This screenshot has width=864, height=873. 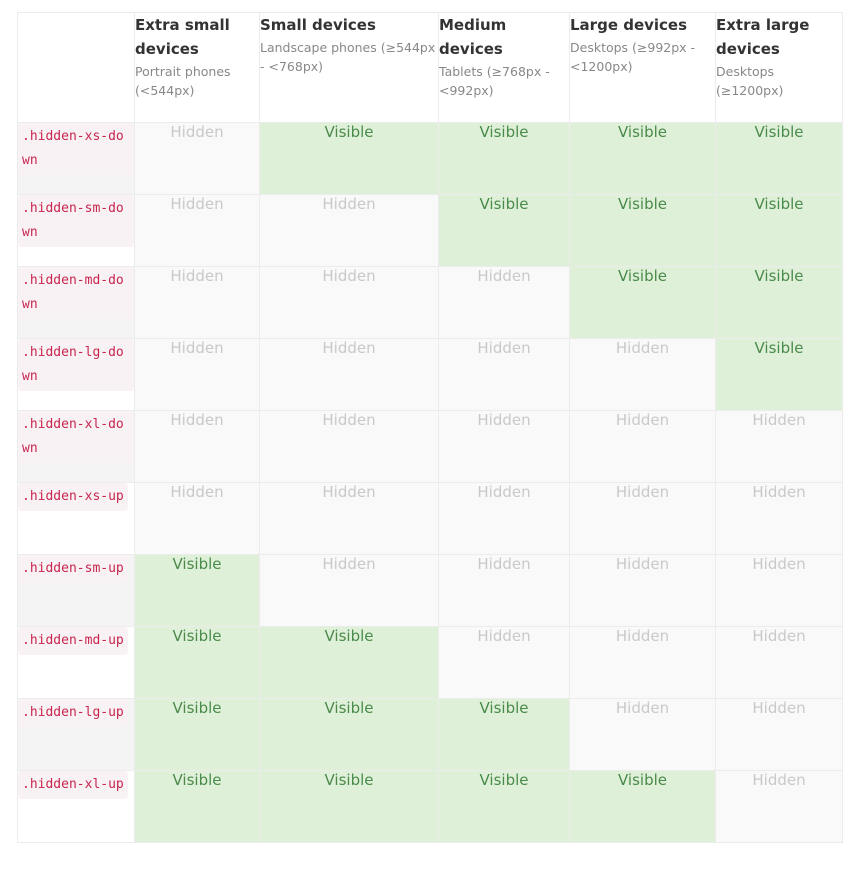 What do you see at coordinates (76, 806) in the screenshot?
I see `row-class-cell: .hidden-xl-up` at bounding box center [76, 806].